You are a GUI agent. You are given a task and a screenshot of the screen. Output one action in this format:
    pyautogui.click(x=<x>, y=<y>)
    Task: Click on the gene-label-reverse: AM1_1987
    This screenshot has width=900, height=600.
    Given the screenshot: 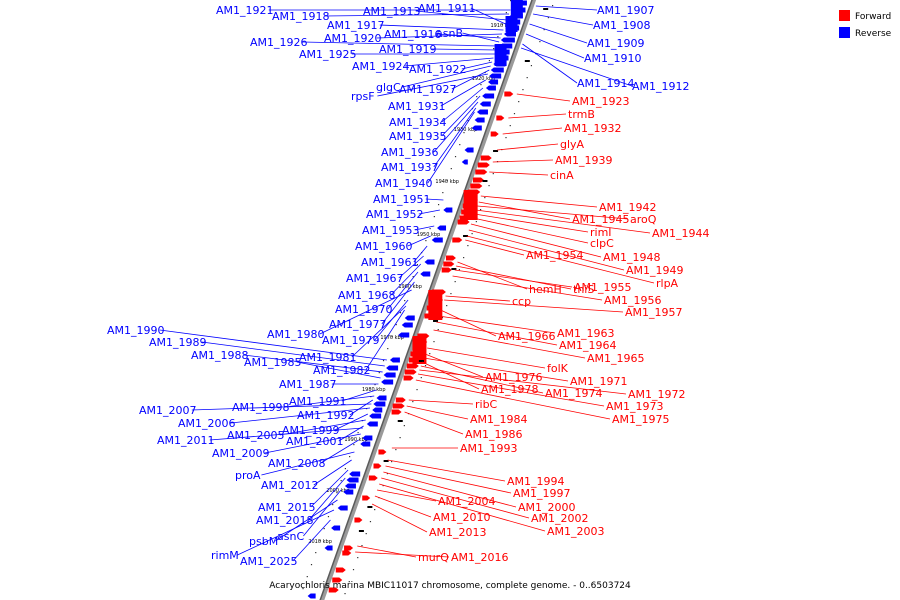 What is the action you would take?
    pyautogui.click(x=308, y=384)
    